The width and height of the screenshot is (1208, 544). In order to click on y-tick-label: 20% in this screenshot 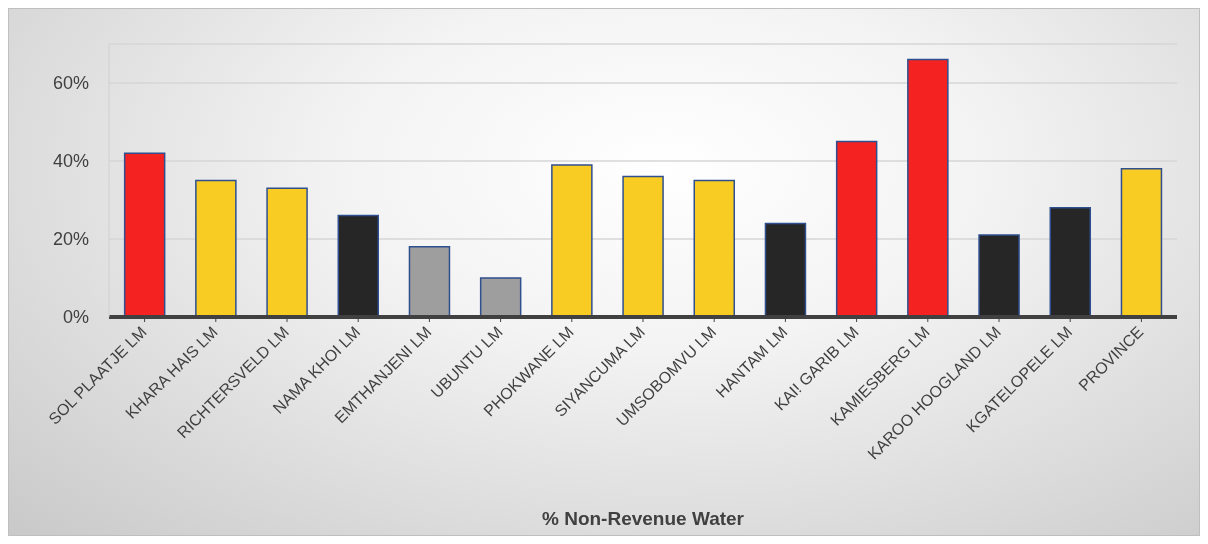, I will do `click(70, 239)`.